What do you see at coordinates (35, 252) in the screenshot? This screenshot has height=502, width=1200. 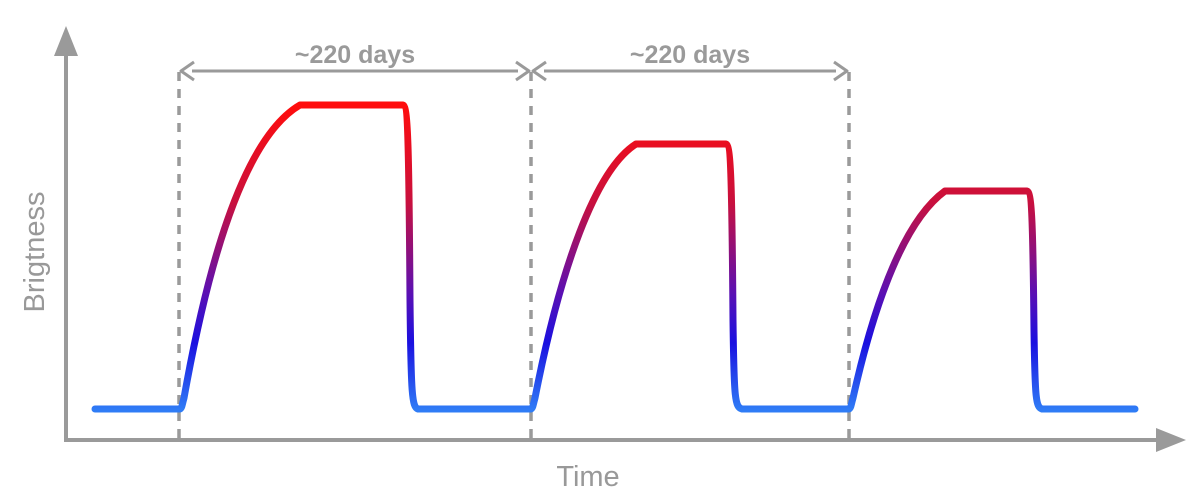 I see `y-axis-label: Brigtness` at bounding box center [35, 252].